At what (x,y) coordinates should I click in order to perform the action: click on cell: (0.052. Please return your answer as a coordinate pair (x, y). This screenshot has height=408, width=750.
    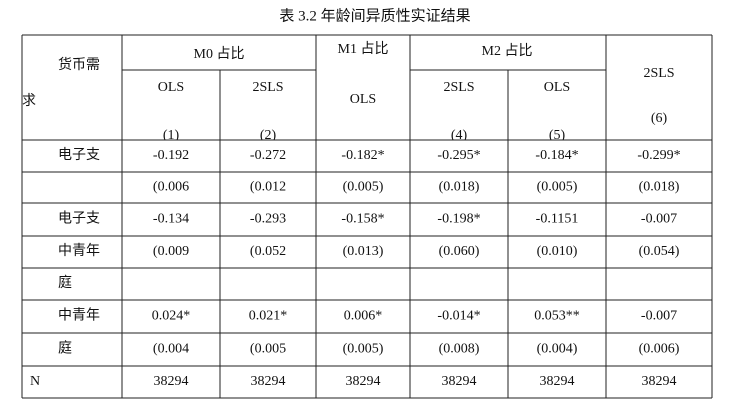
    Looking at the image, I should click on (268, 251).